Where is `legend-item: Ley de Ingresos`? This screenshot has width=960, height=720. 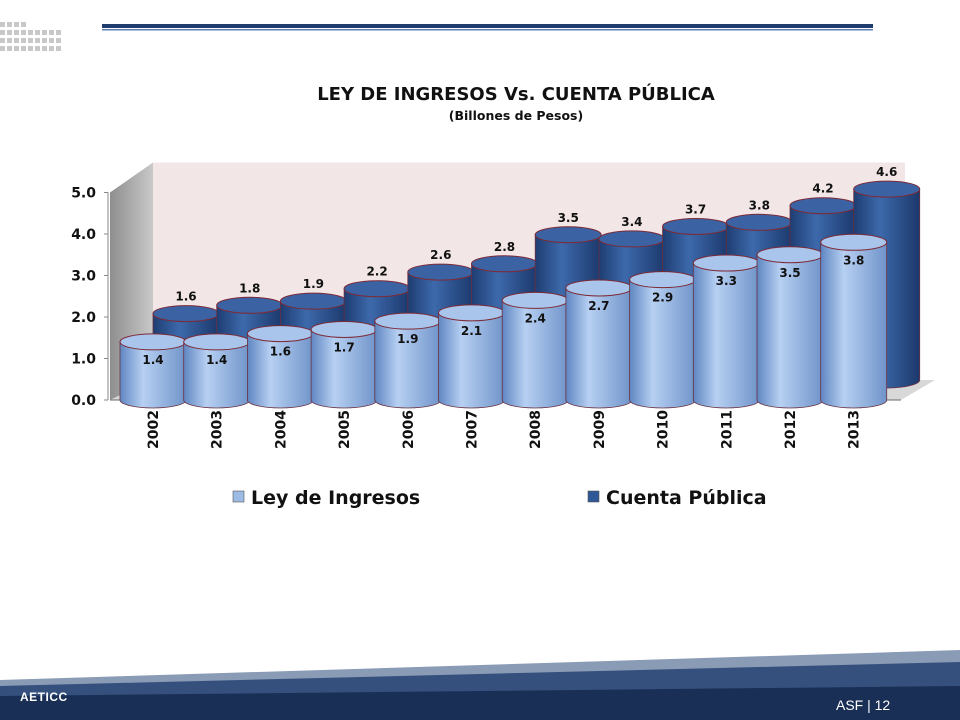
legend-item: Ley de Ingresos is located at coordinates (326, 498).